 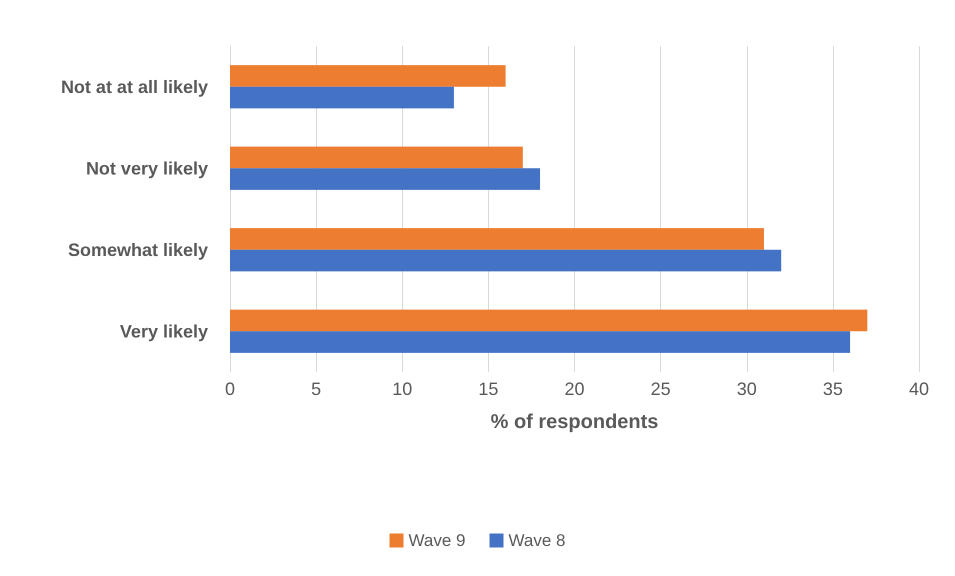 What do you see at coordinates (230, 389) in the screenshot?
I see `x-tick-label: 0` at bounding box center [230, 389].